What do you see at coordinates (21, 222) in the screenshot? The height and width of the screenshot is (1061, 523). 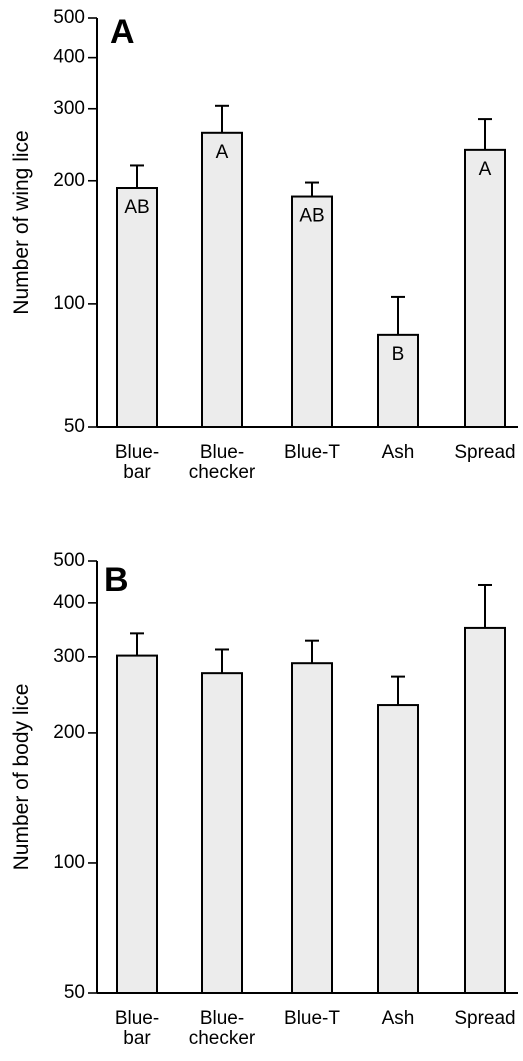 I see `y-axis-label: Number of wing lice` at bounding box center [21, 222].